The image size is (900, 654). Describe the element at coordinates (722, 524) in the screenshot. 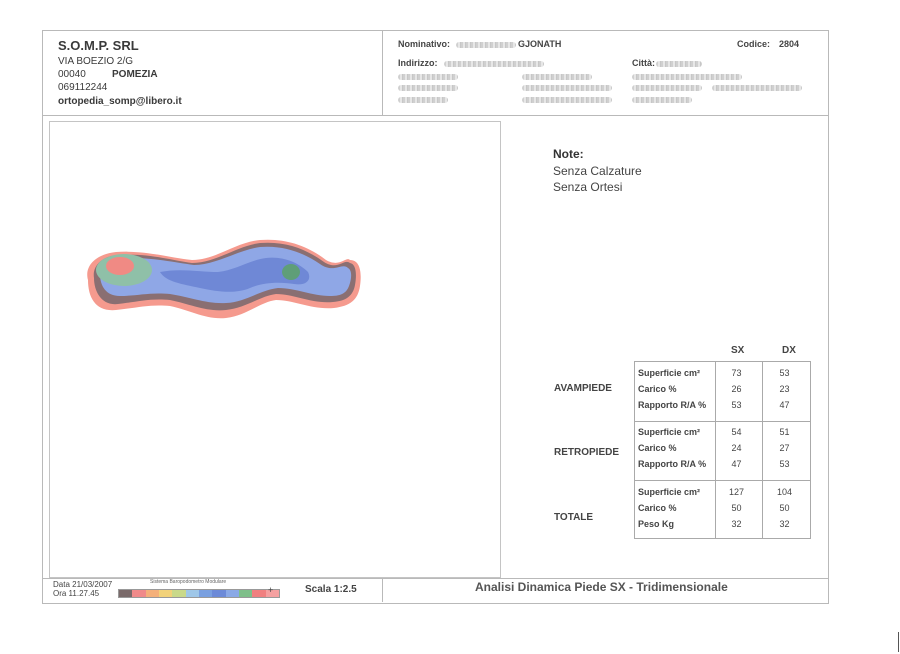

I see `table-row: Peso Kg 32 32` at that location.